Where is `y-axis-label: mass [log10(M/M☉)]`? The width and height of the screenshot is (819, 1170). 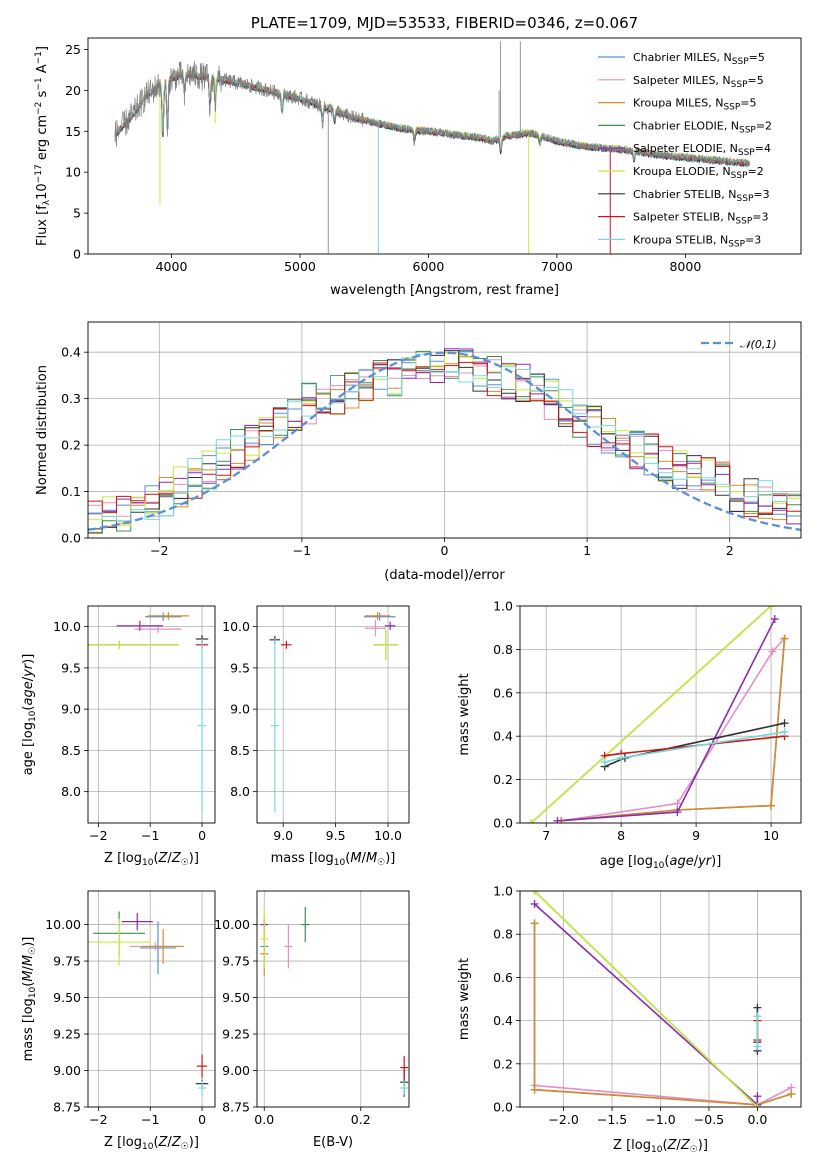 y-axis-label: mass [log10(M/M☉)] is located at coordinates (29, 999).